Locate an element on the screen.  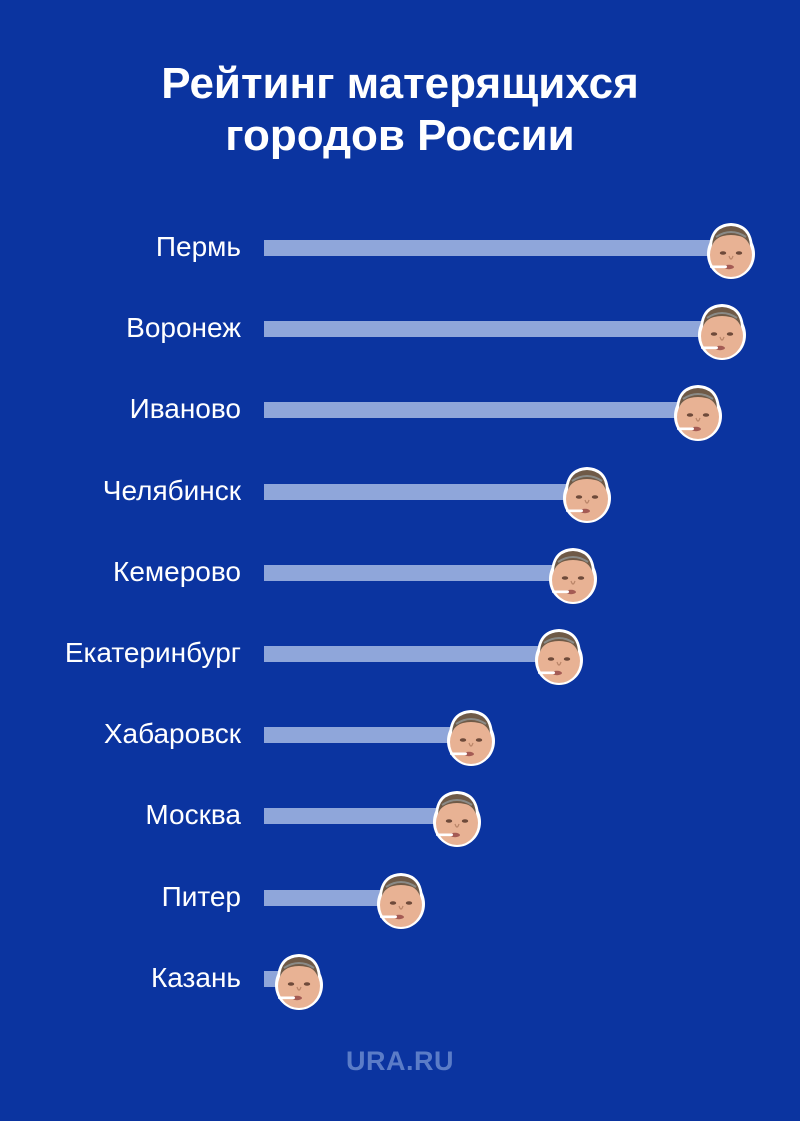
category-label: Пермь is located at coordinates (198, 246).